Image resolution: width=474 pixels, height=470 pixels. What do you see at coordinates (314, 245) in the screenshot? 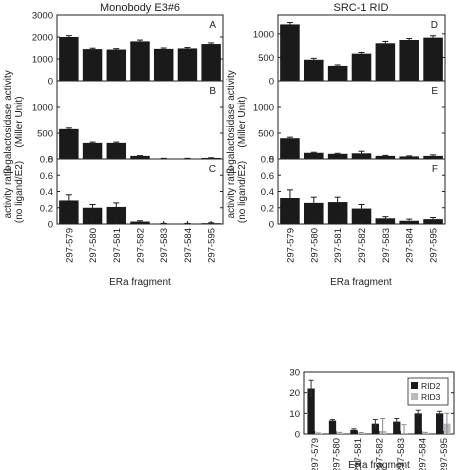
I see `panel-f-xtick-label: 297-580` at bounding box center [314, 245].